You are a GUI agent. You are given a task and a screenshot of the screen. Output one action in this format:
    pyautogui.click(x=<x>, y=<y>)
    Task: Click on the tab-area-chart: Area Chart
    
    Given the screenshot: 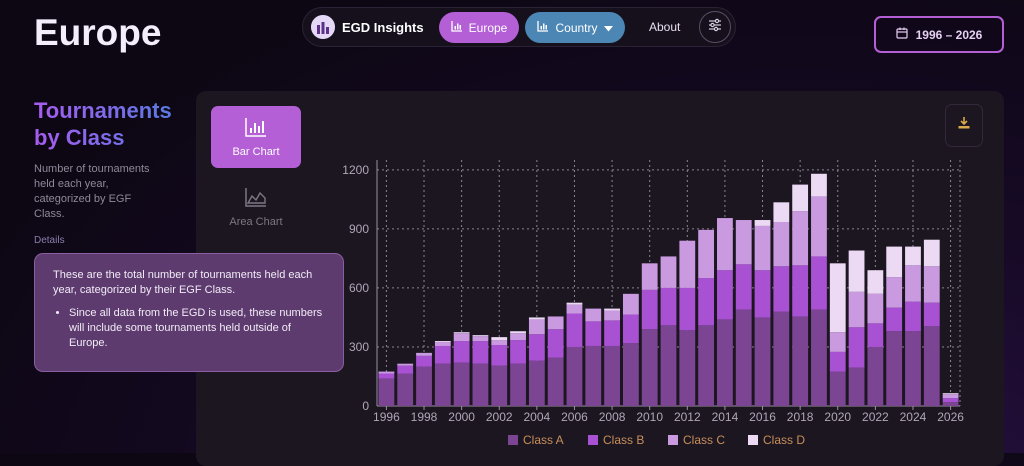 What is the action you would take?
    pyautogui.click(x=256, y=207)
    